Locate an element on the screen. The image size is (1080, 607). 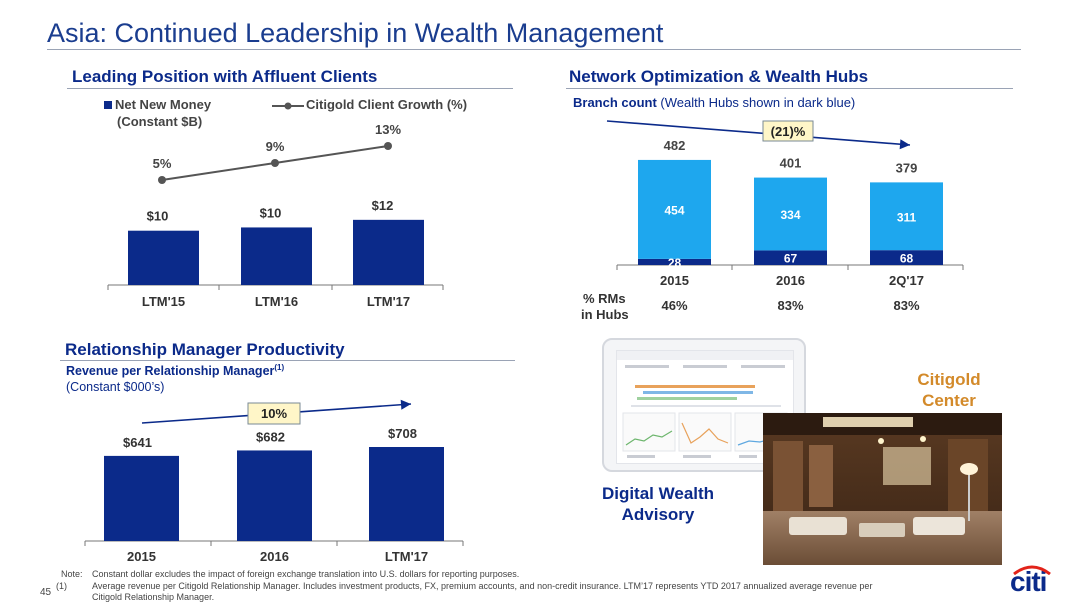
network-title-divider is located at coordinates (789, 88).